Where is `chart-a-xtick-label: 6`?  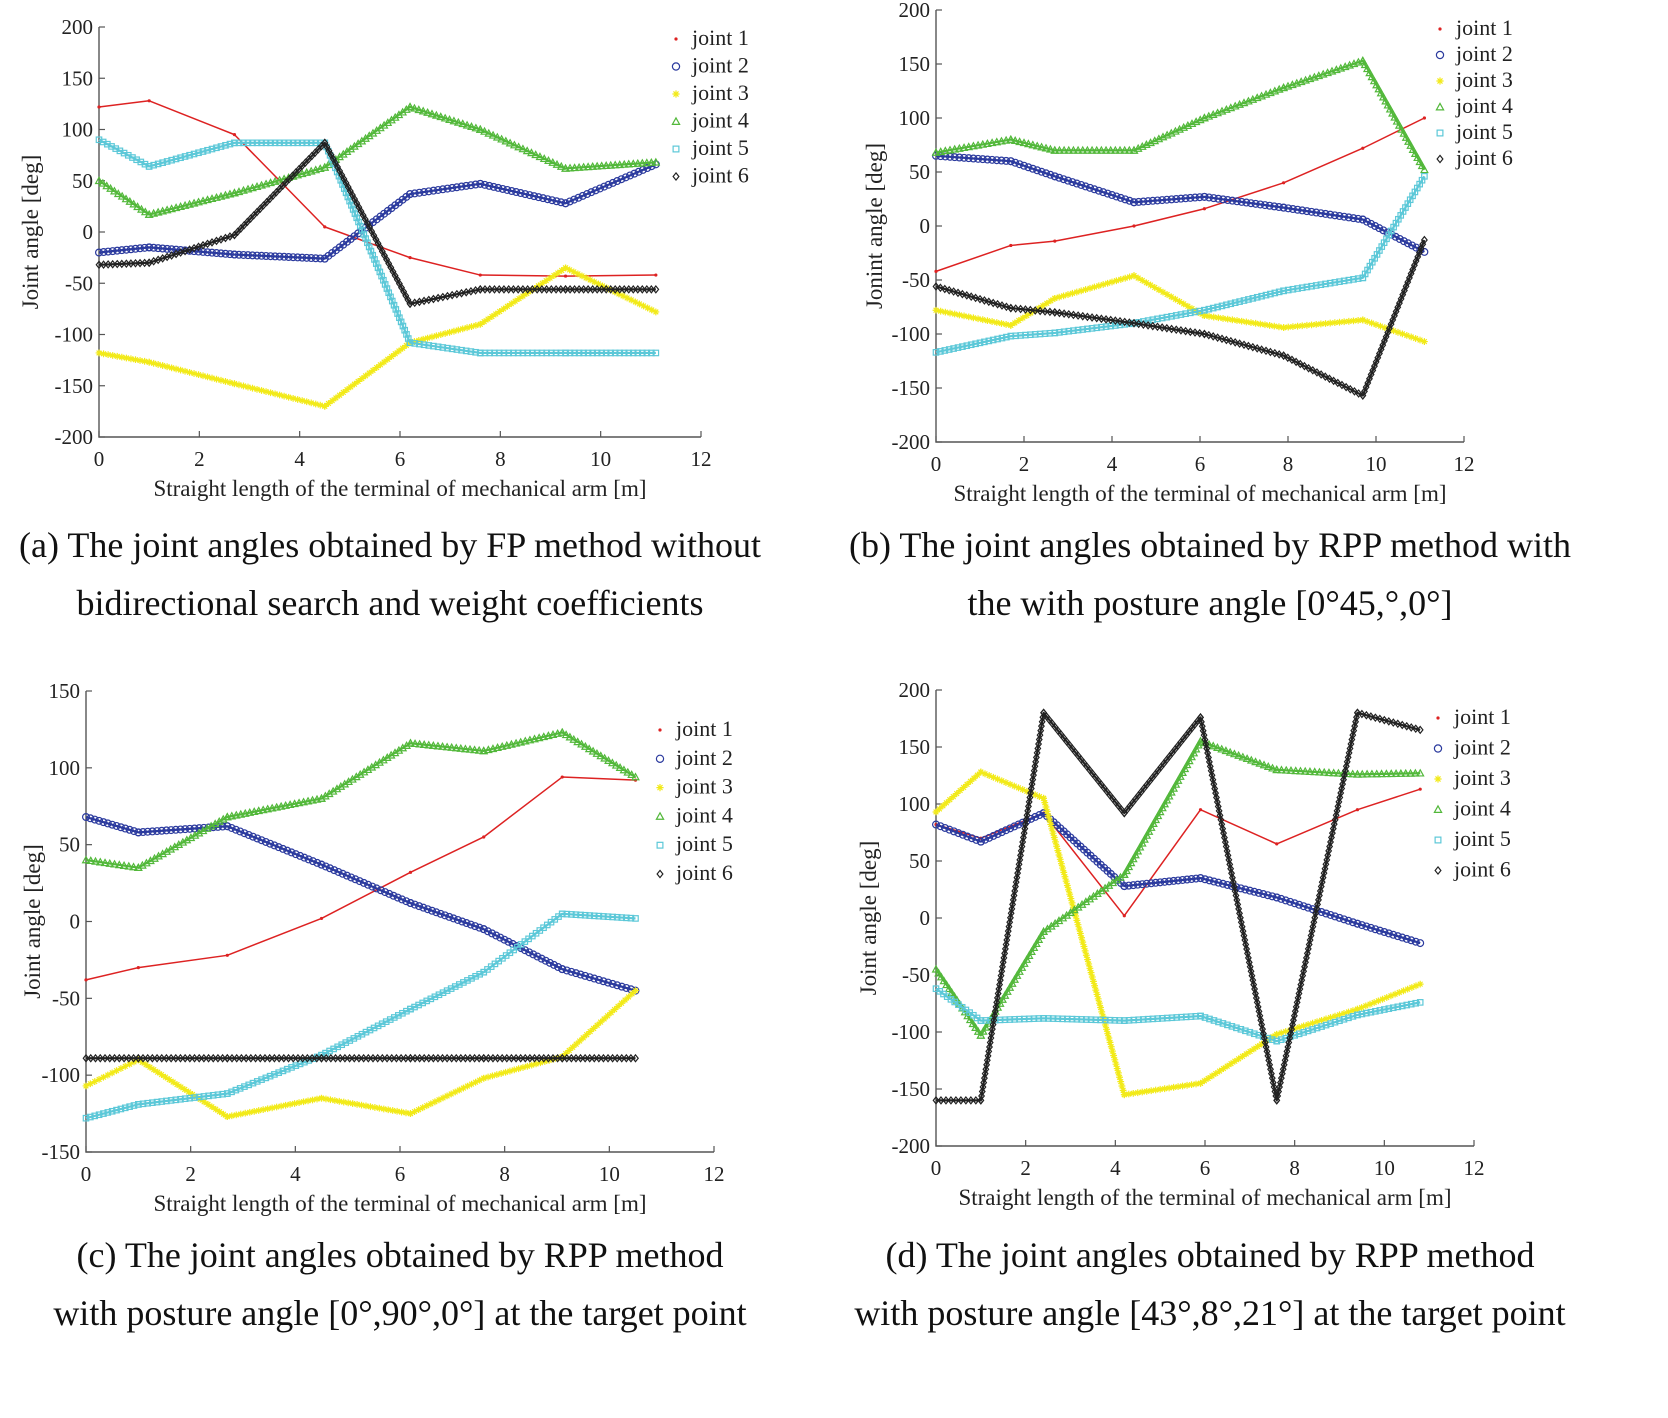 chart-a-xtick-label: 6 is located at coordinates (400, 459).